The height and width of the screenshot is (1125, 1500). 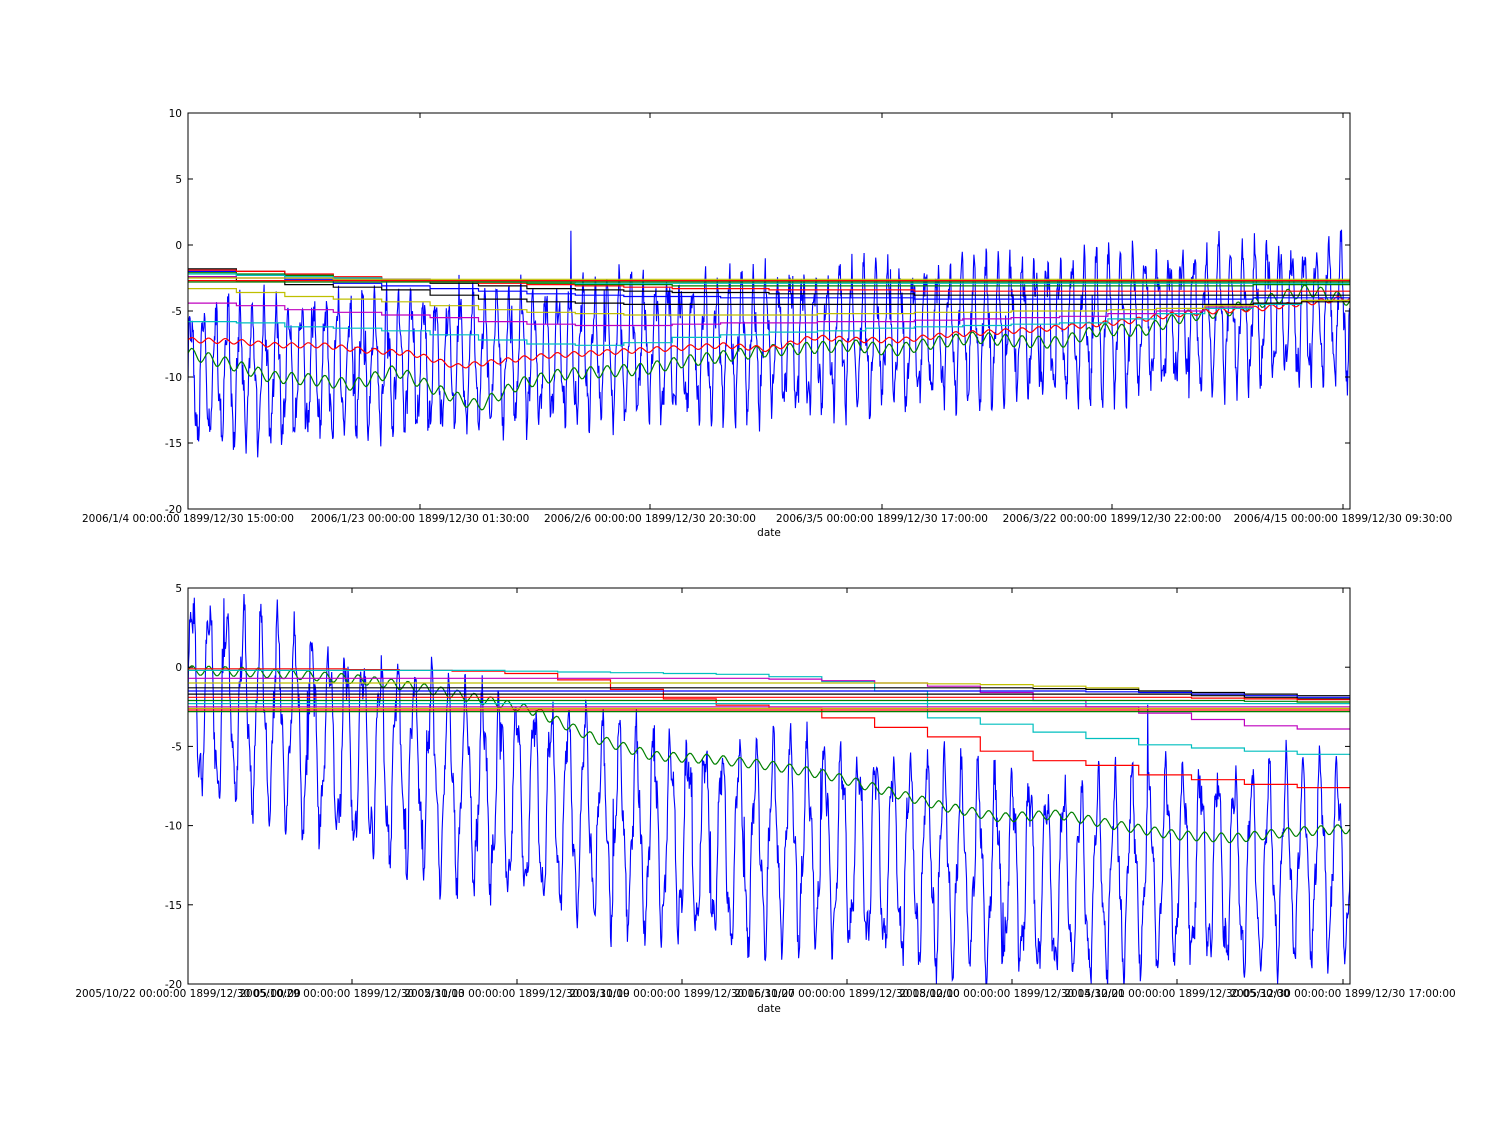 I want to click on x-tick-label: 2006/4/15 00:00:00 1899/12/30 09:30:00, so click(x=1343, y=519).